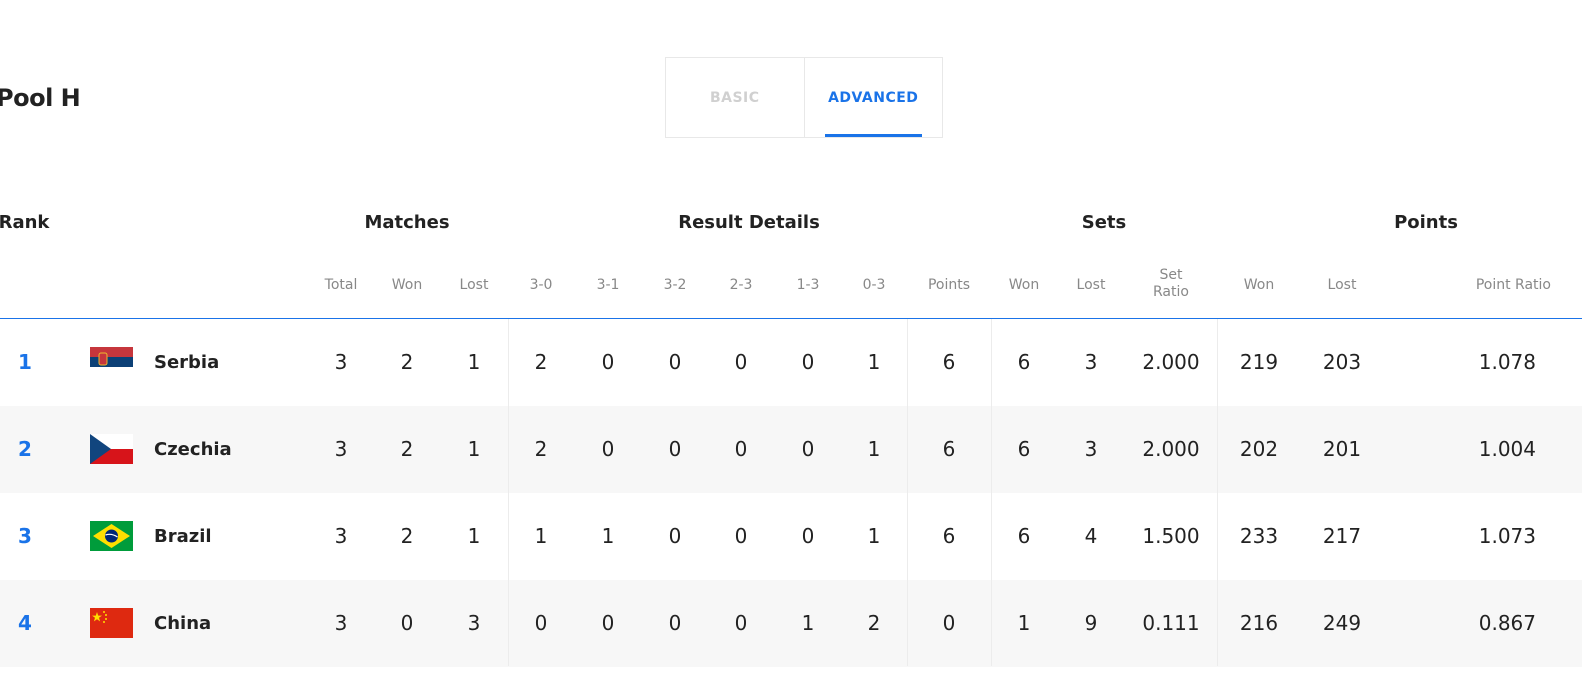 Image resolution: width=1582 pixels, height=693 pixels. I want to click on cell-lost: 201, so click(1342, 449).